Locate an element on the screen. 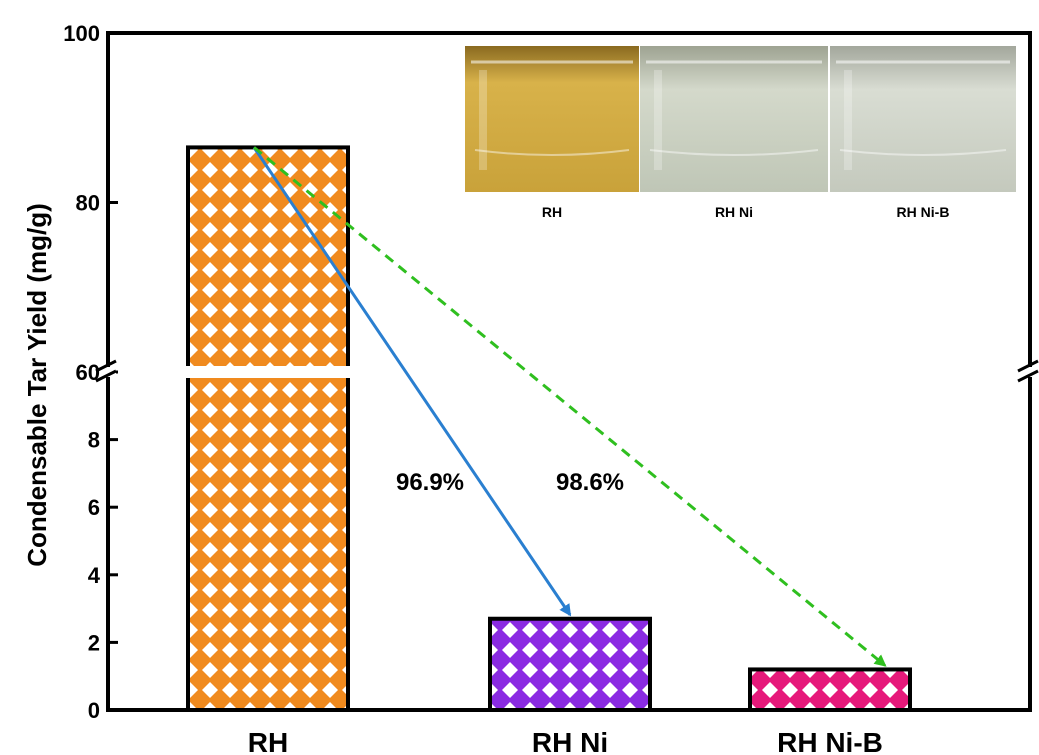 Image resolution: width=1039 pixels, height=755 pixels. y-tick-label: 6 is located at coordinates (94, 507).